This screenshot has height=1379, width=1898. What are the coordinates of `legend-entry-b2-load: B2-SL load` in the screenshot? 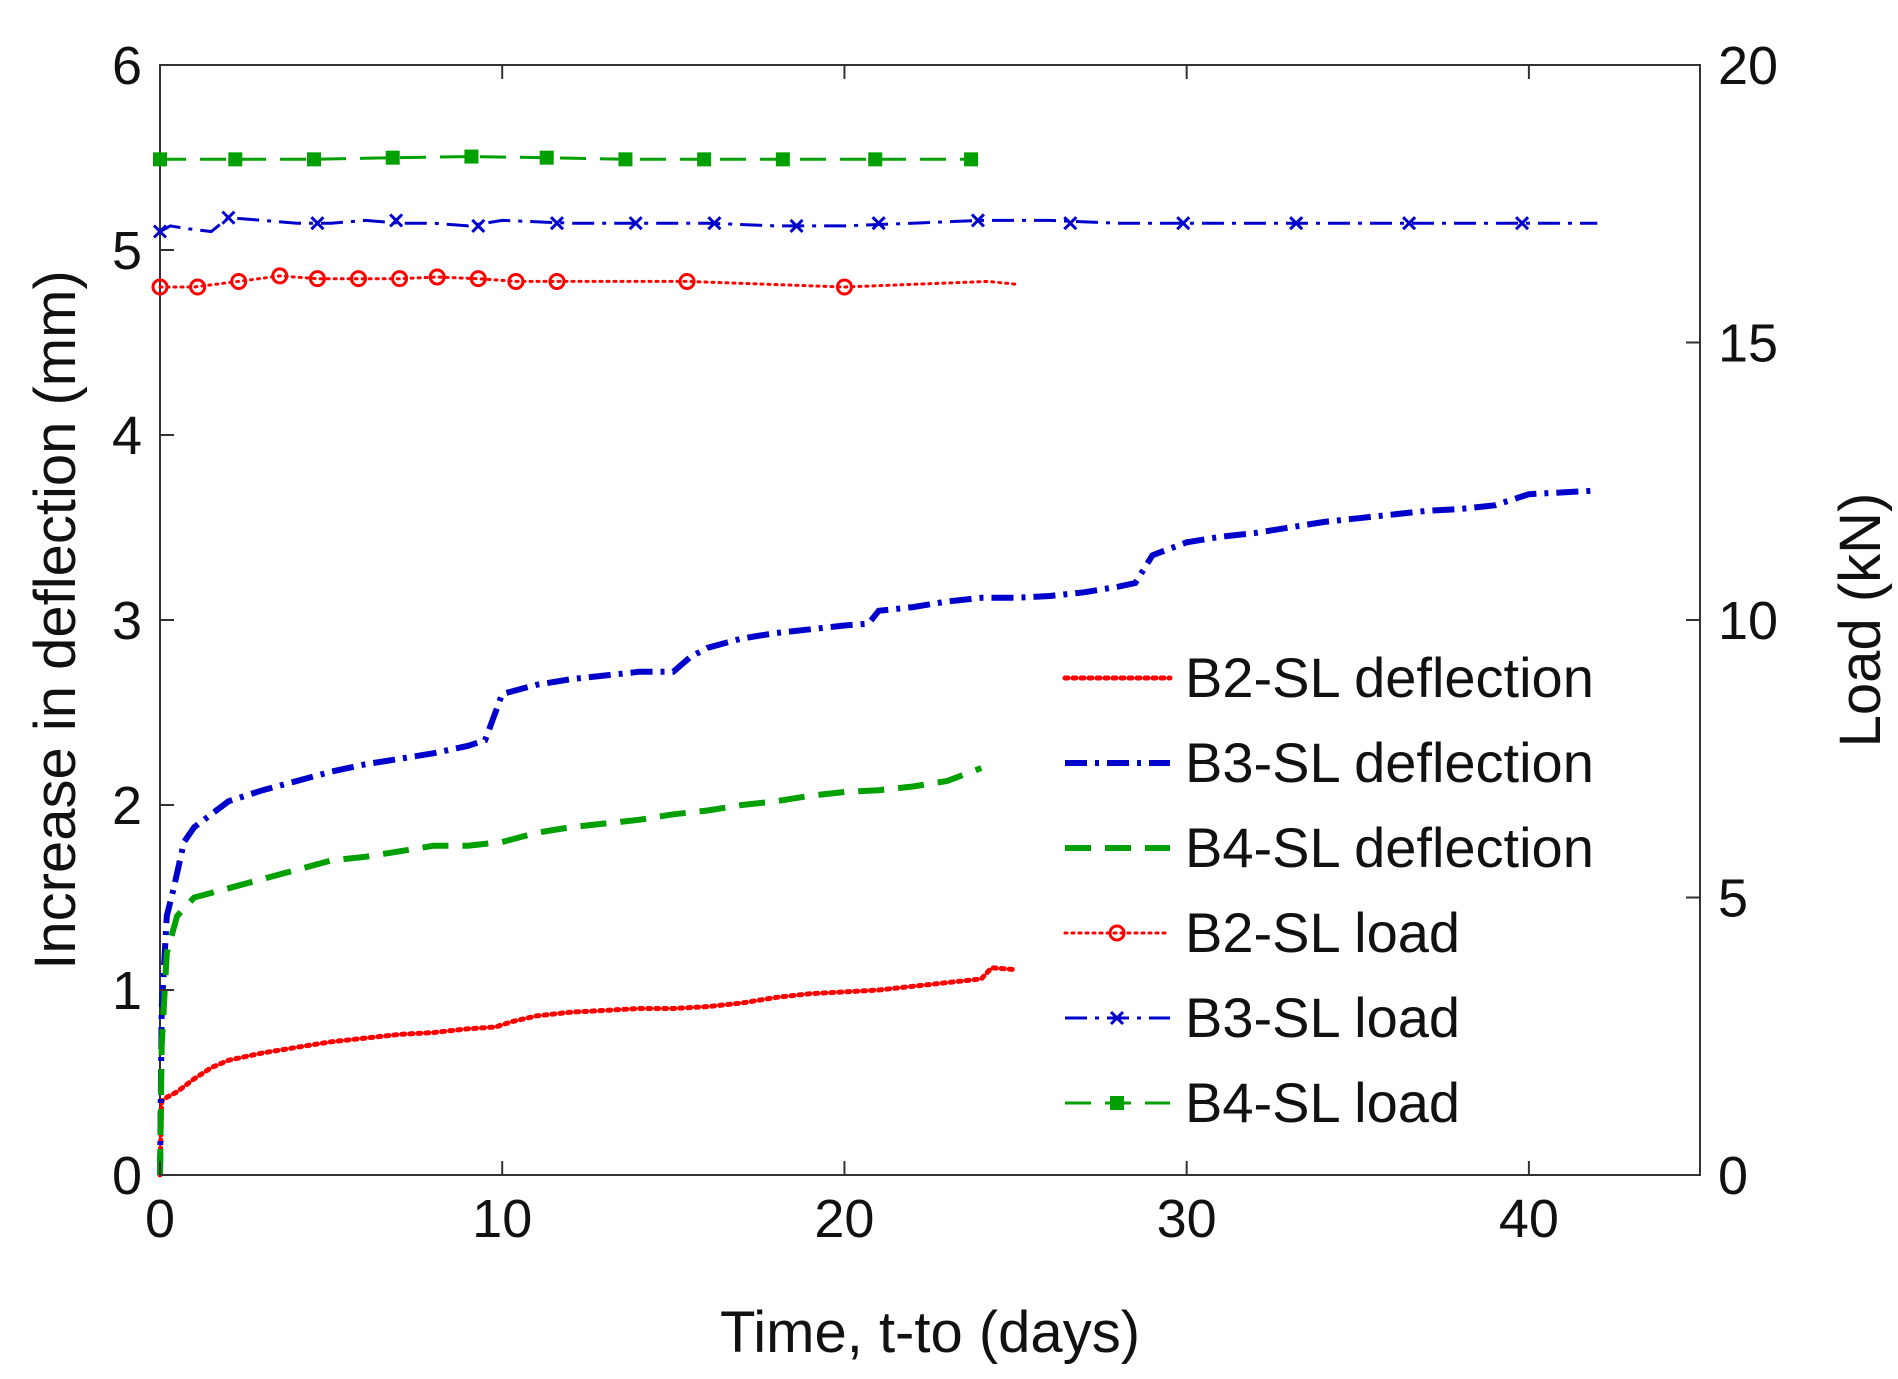 It's located at (1261, 932).